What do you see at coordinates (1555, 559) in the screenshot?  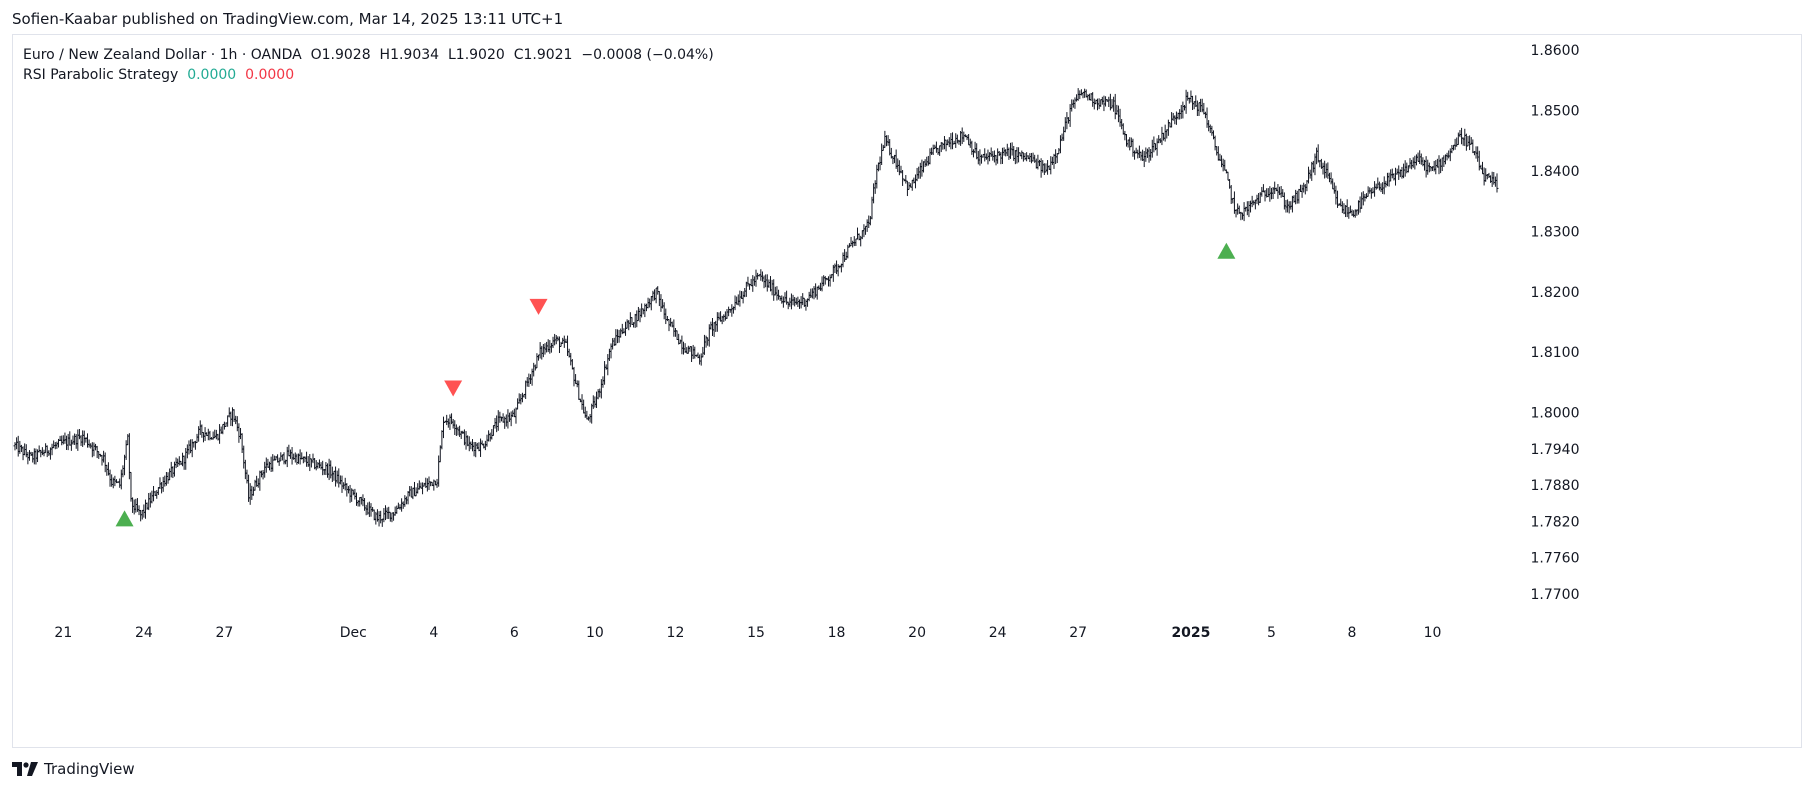 I see `price-tick-label: 1.7760` at bounding box center [1555, 559].